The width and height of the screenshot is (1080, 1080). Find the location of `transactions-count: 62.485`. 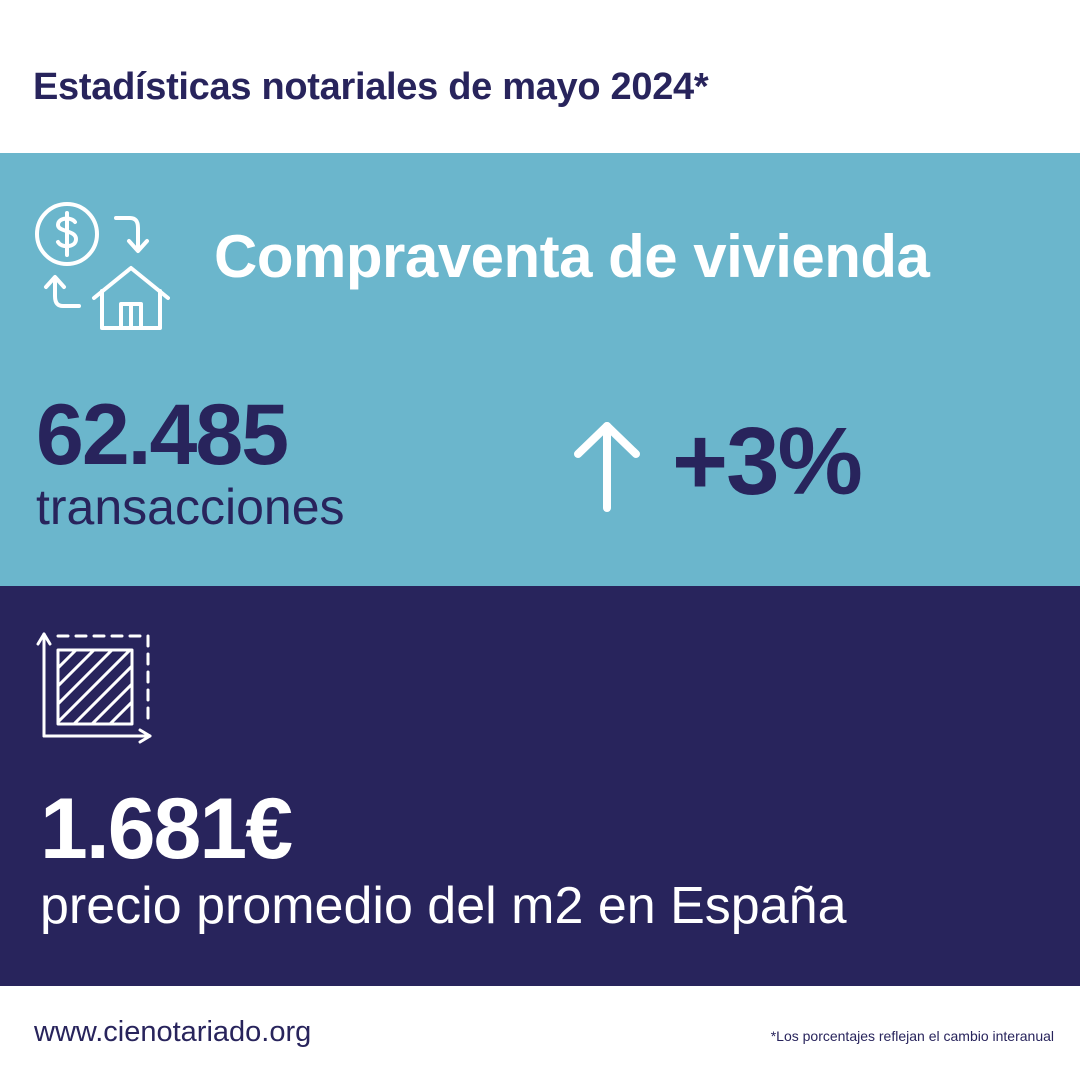

transactions-count: 62.485 is located at coordinates (162, 435).